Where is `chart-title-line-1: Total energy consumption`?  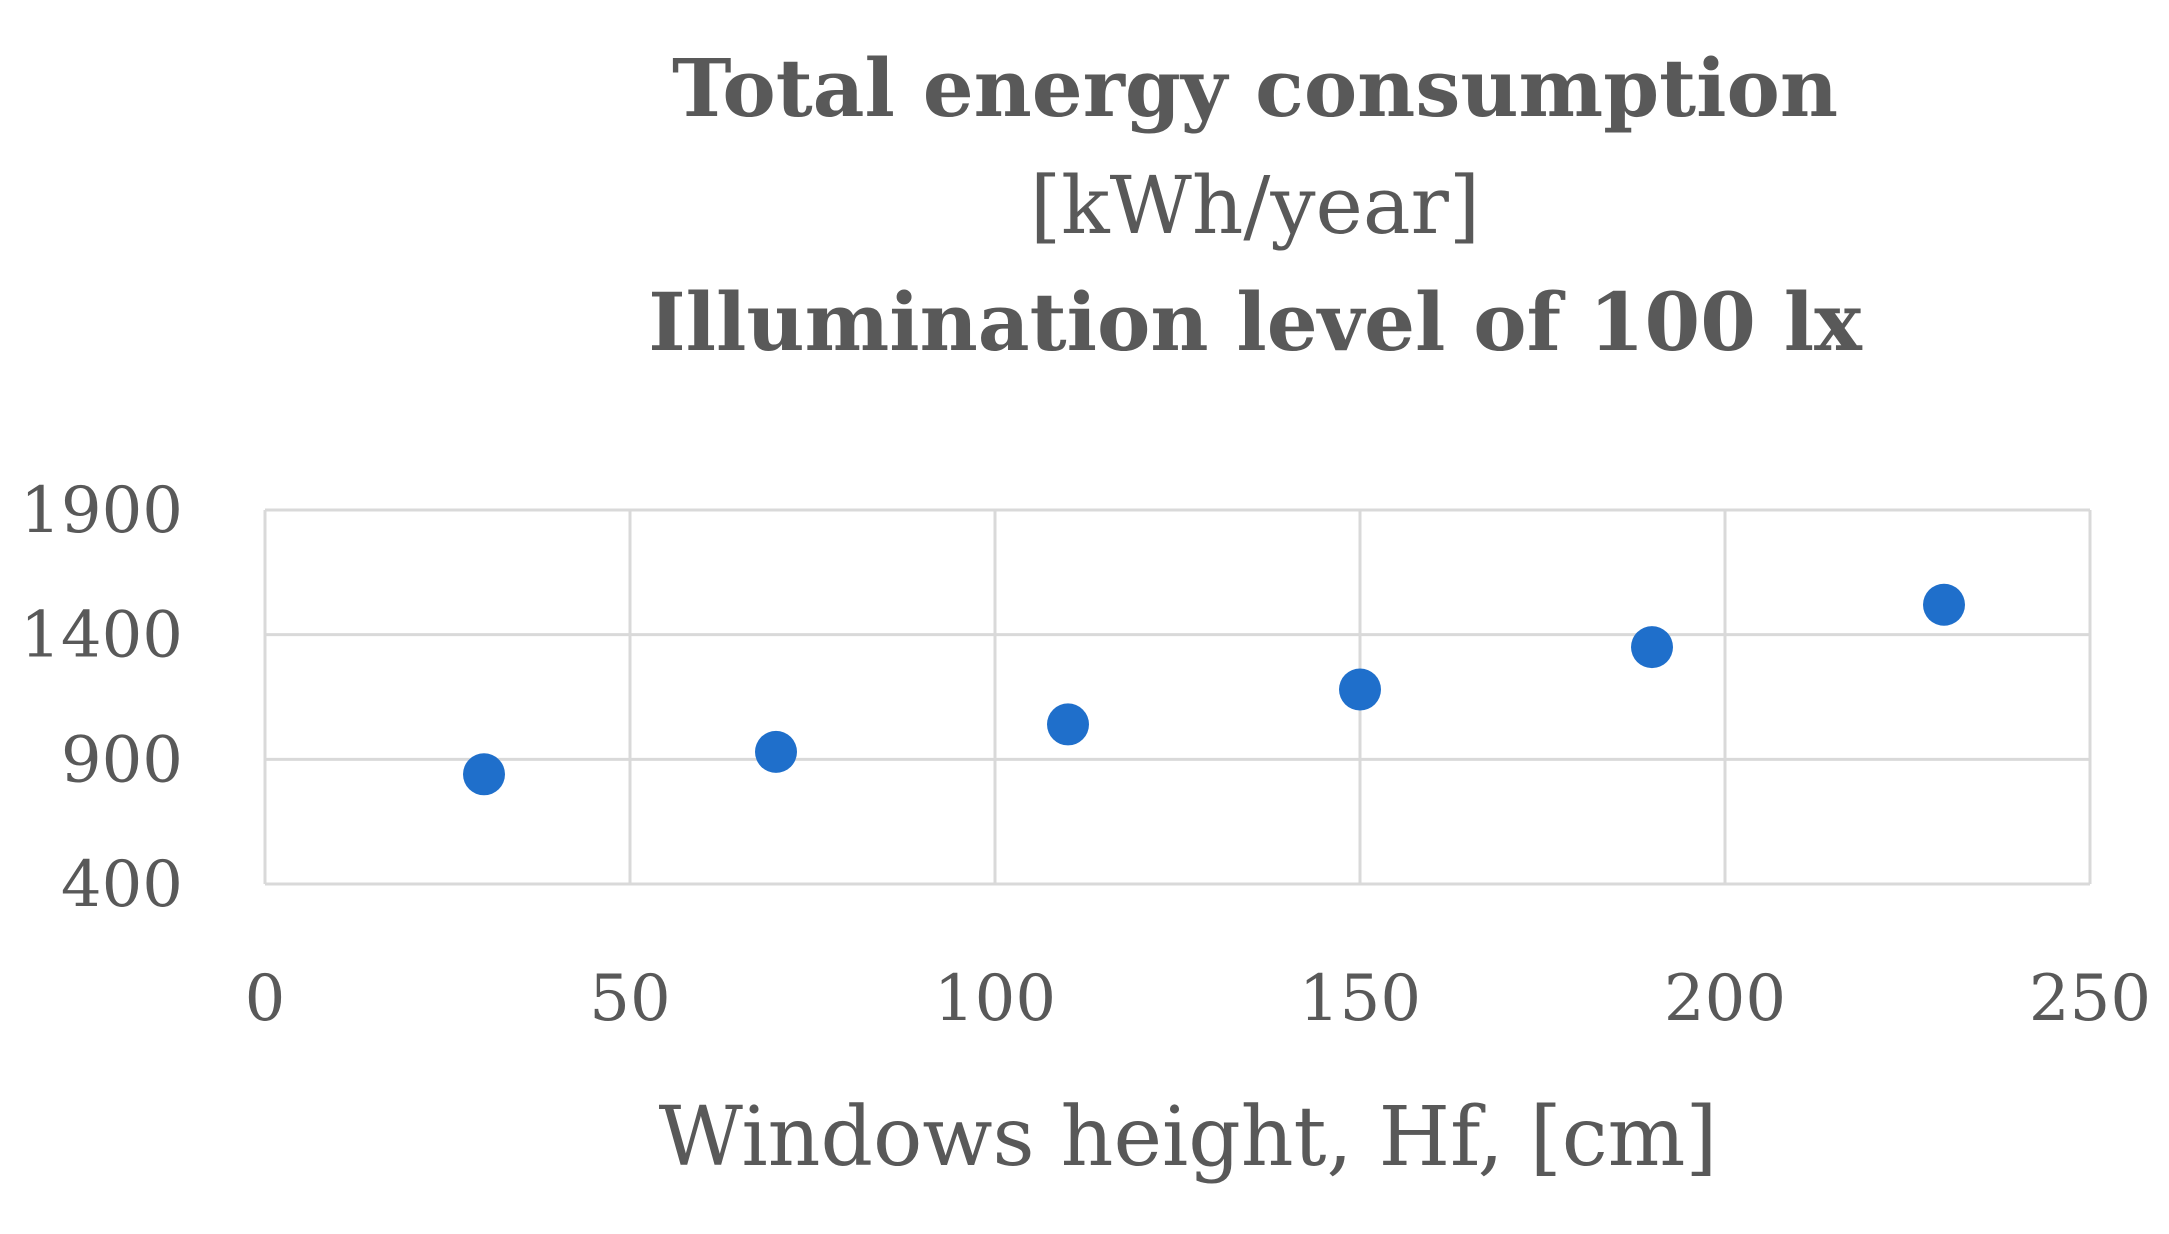
chart-title-line-1: Total energy consumption is located at coordinates (1255, 88).